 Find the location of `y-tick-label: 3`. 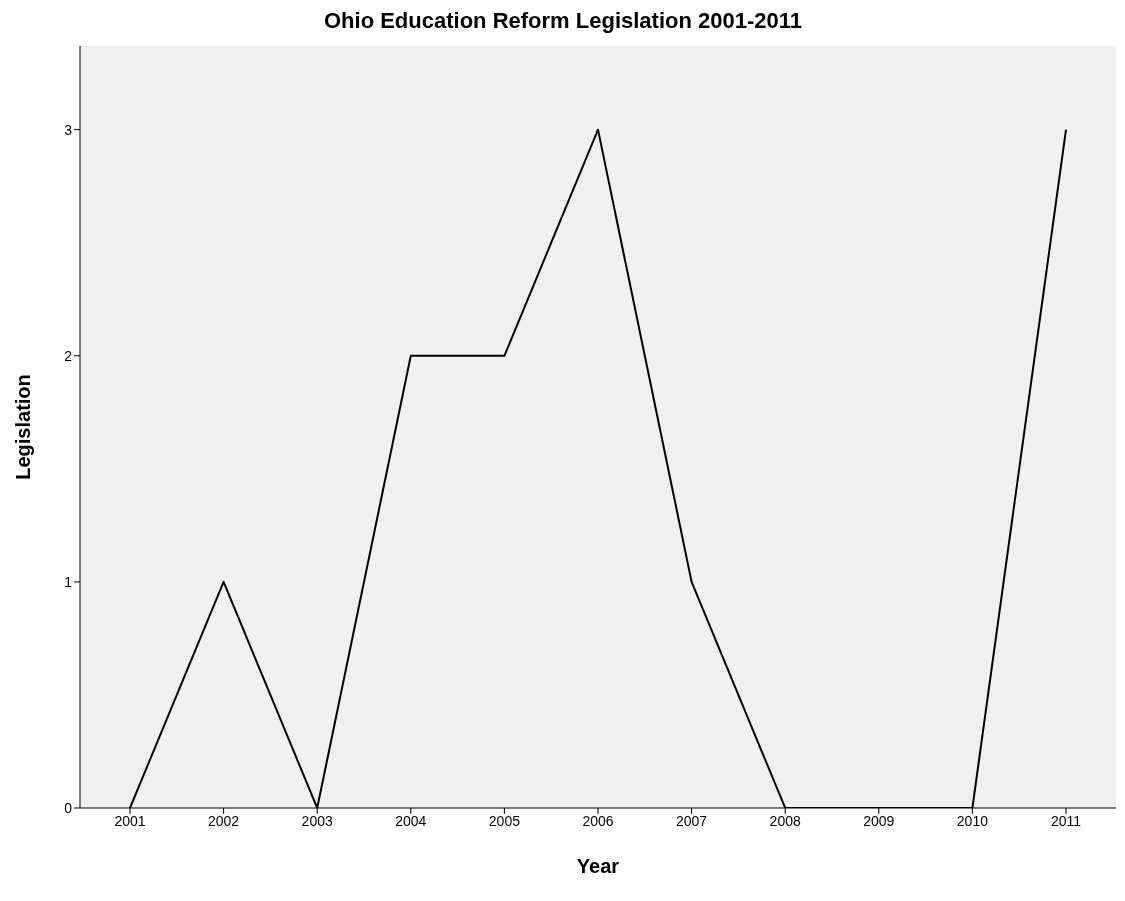

y-tick-label: 3 is located at coordinates (68, 129).